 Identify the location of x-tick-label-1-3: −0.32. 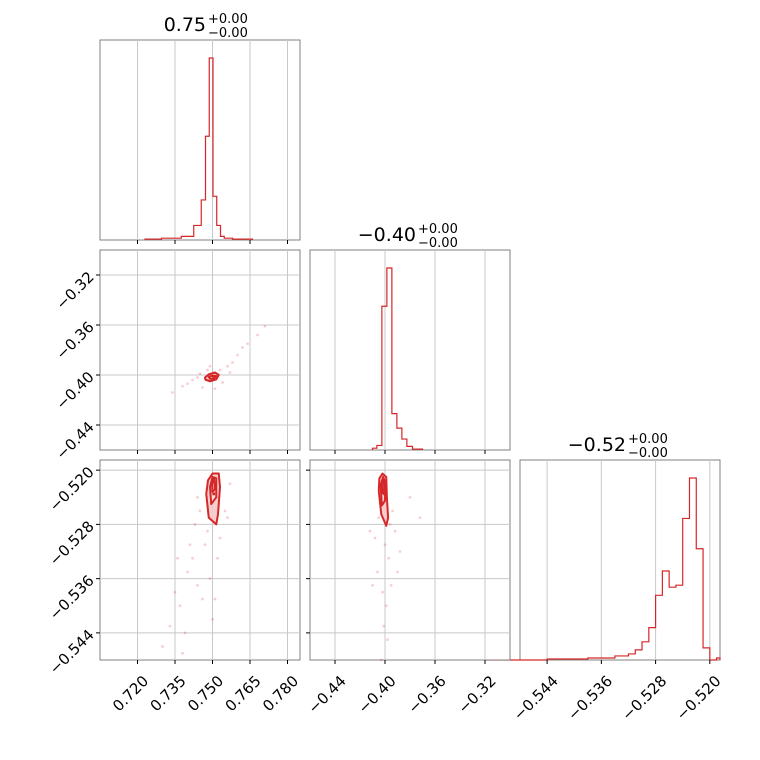
(477, 694).